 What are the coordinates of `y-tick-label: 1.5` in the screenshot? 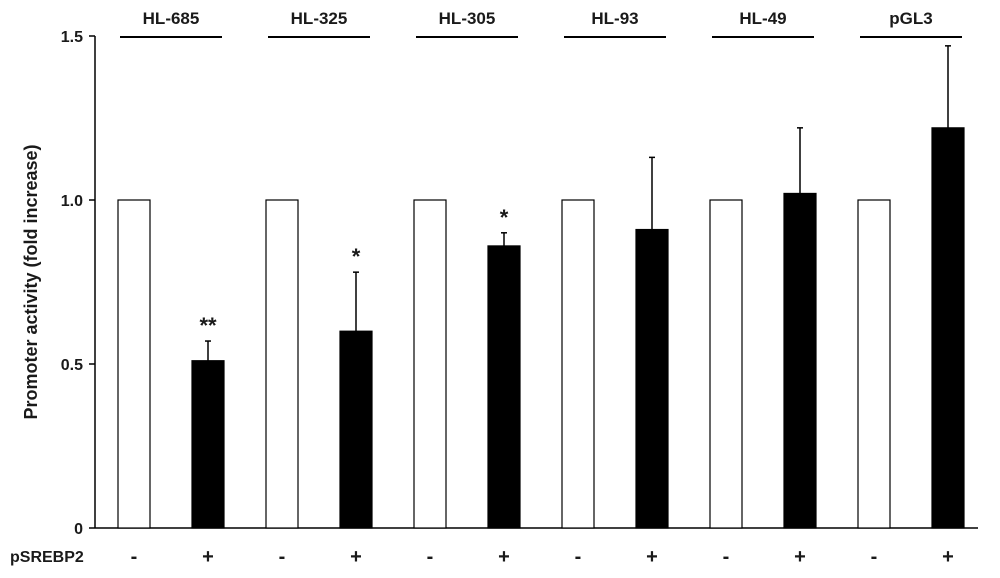 It's located at (72, 37).